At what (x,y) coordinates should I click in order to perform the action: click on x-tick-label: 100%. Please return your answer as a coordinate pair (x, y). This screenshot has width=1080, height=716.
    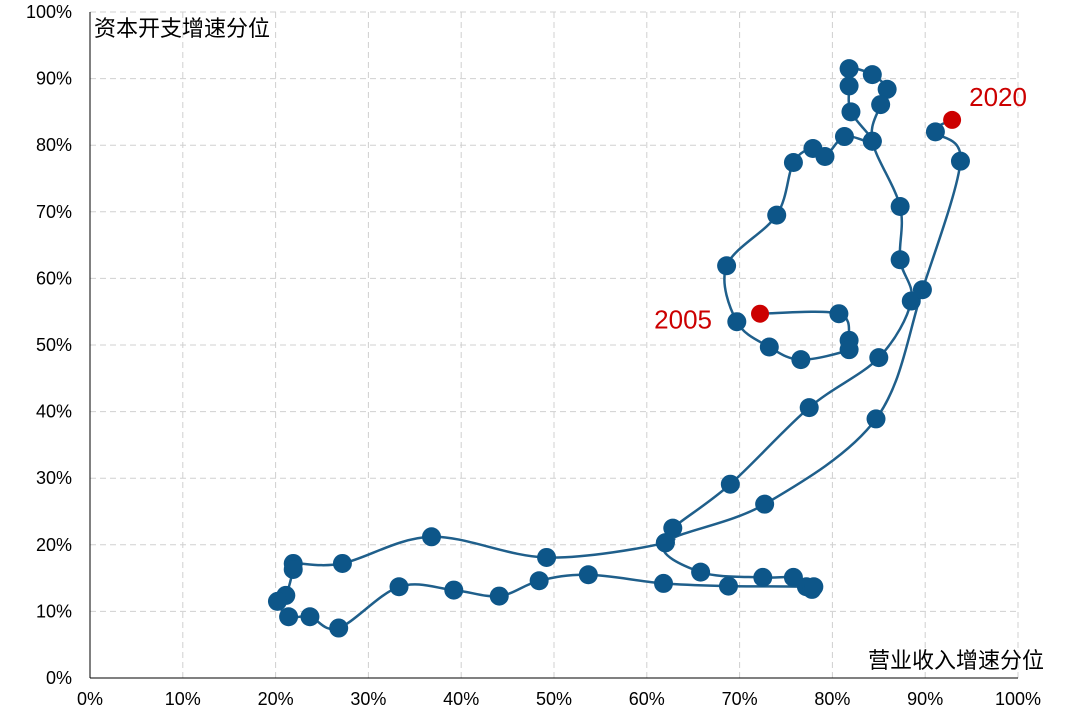
    Looking at the image, I should click on (1018, 699).